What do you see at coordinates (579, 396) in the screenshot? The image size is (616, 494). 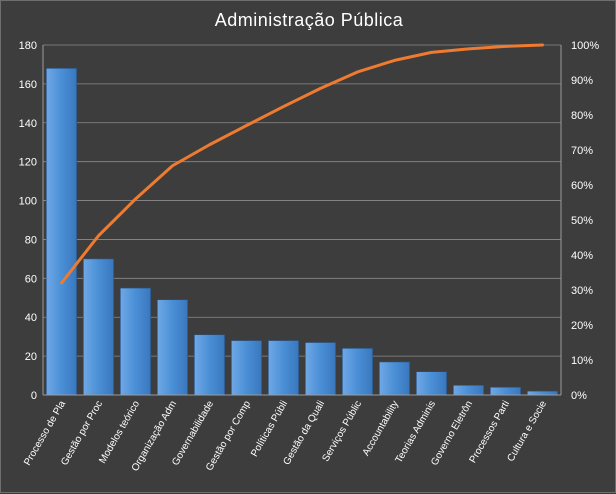 I see `y2-tick-label: 0%` at bounding box center [579, 396].